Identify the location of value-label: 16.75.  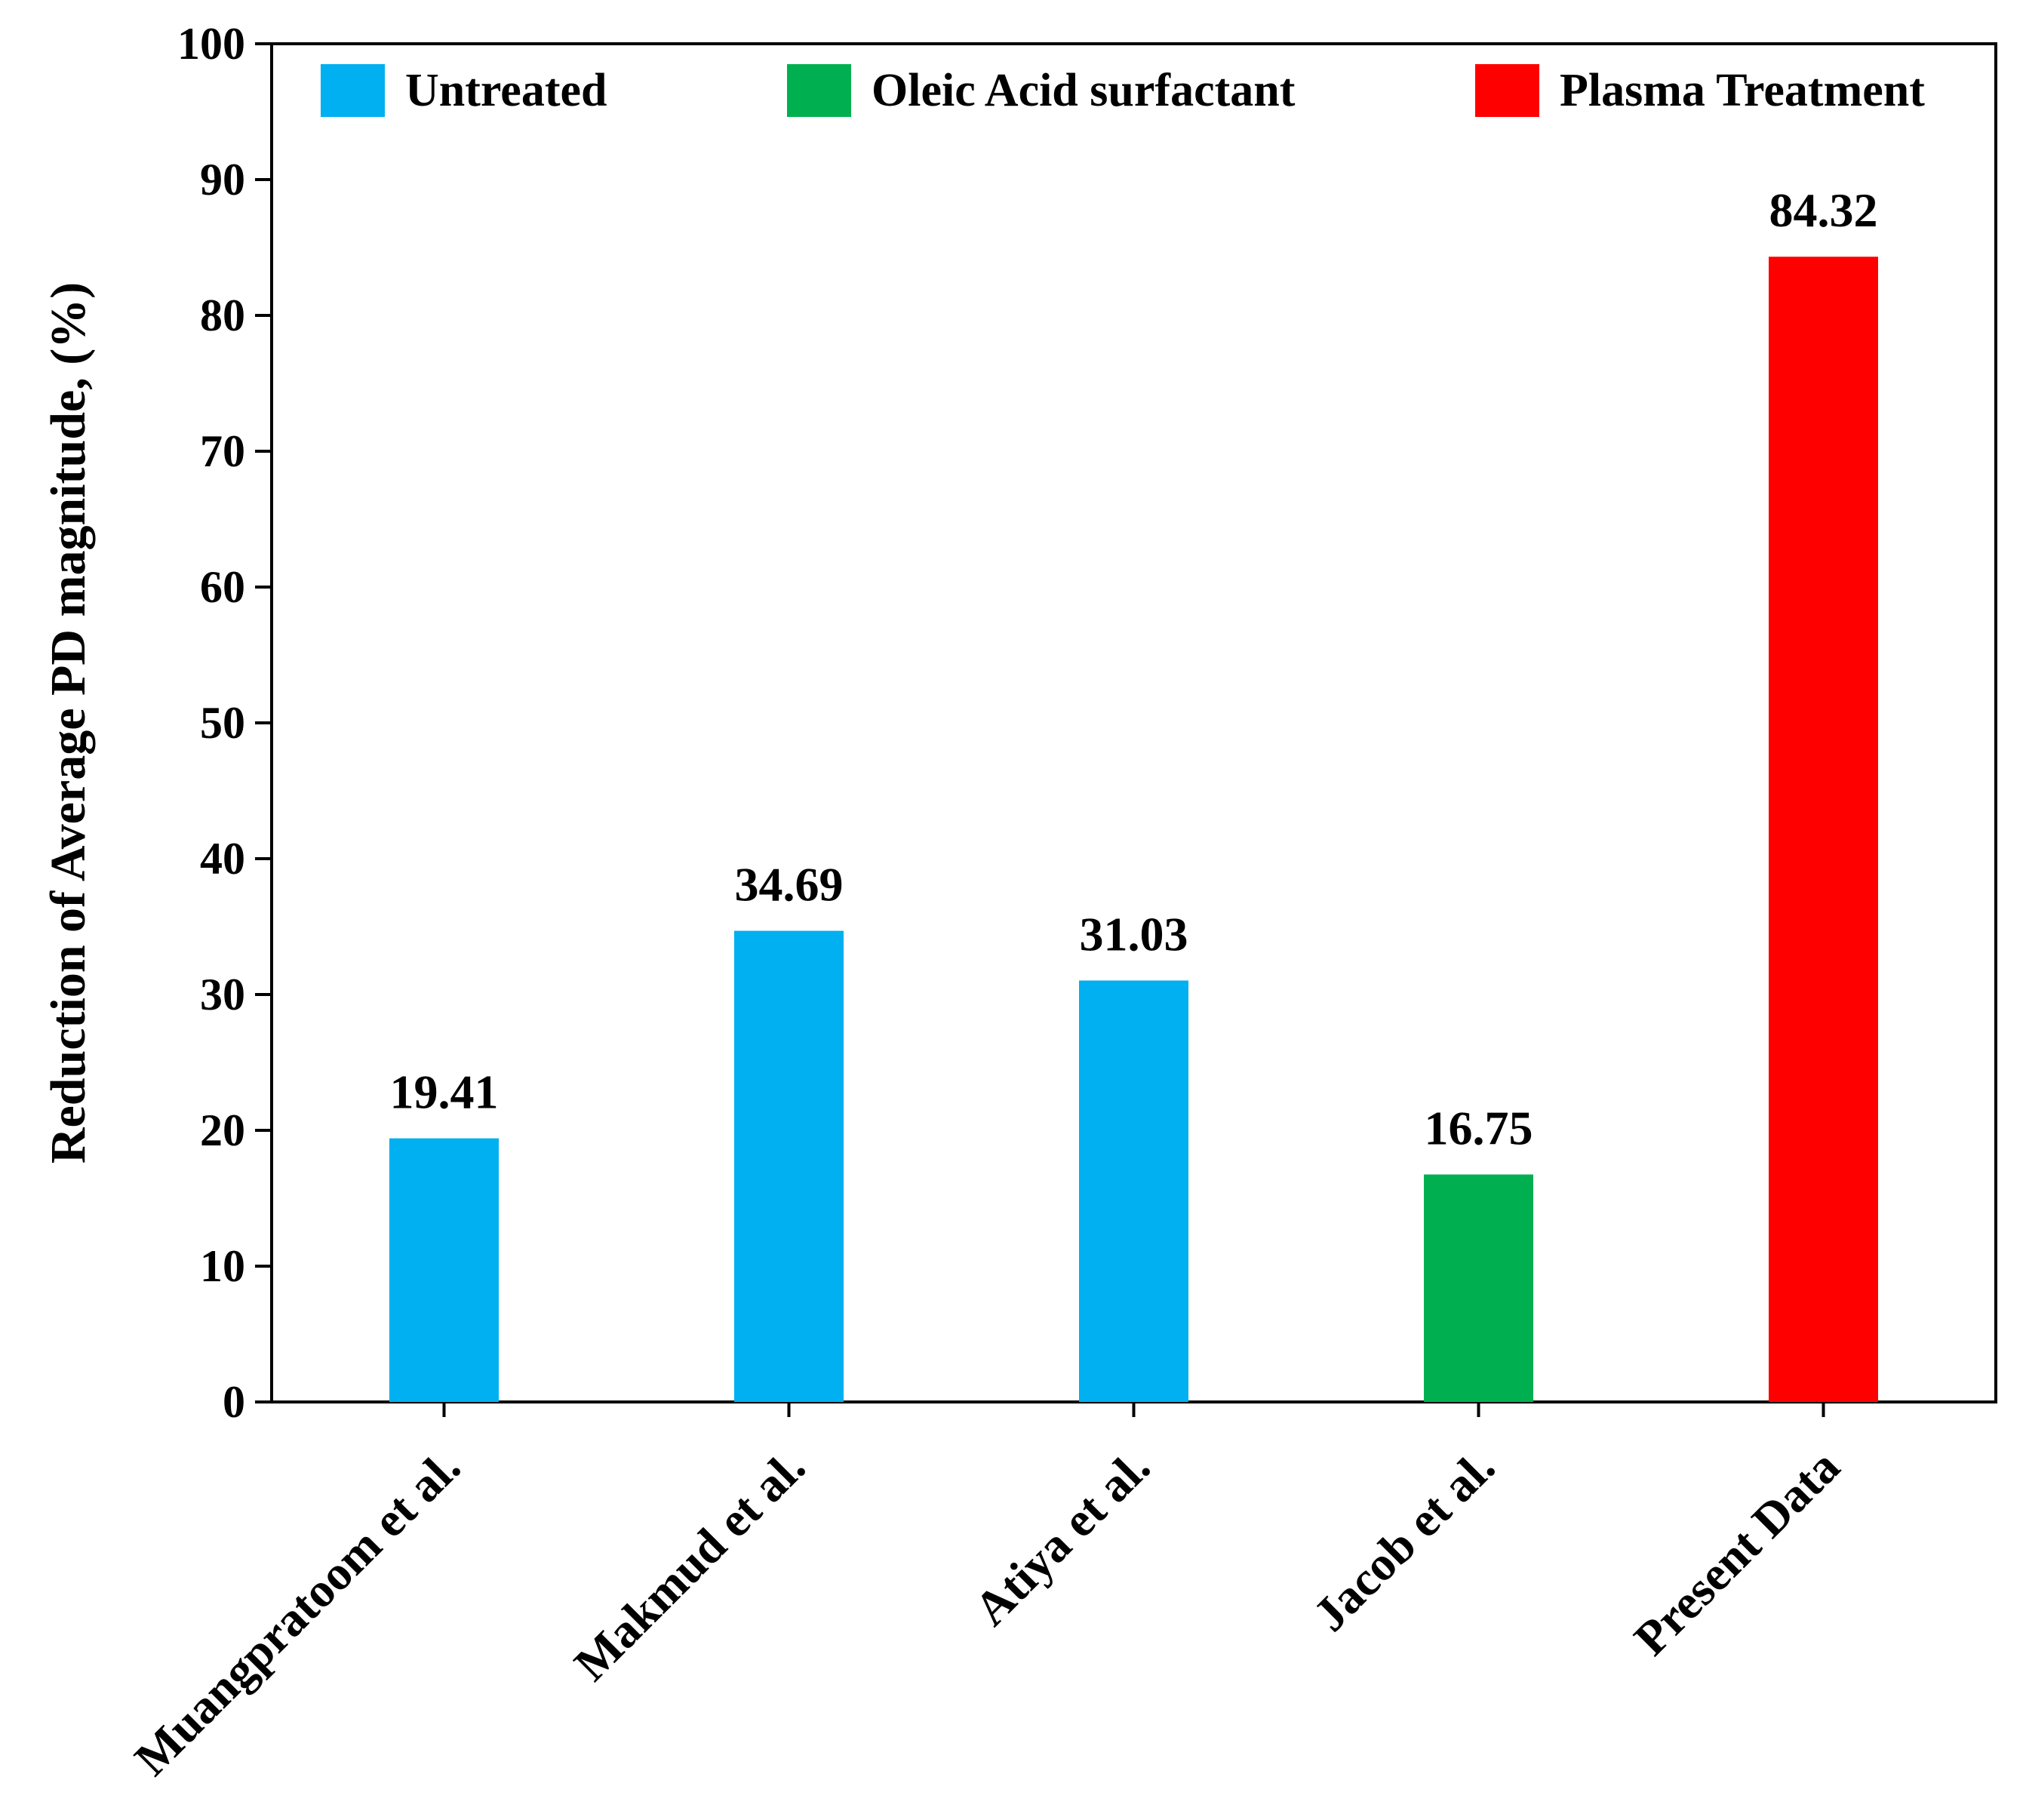
(1479, 1128).